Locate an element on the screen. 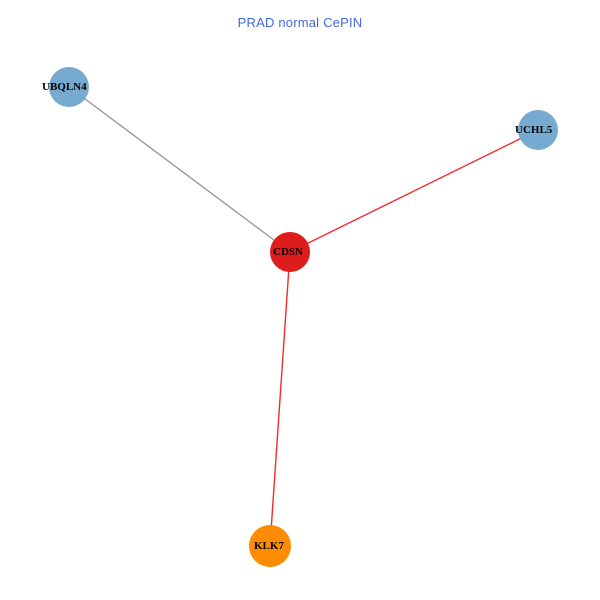 Image resolution: width=600 pixels, height=600 pixels. edge-cdsn-uchl5 is located at coordinates (414, 191).